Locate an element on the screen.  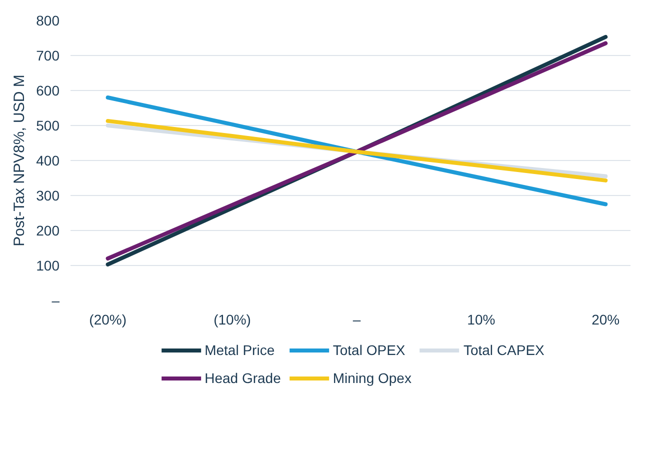
x-tick-label: – is located at coordinates (356, 320).